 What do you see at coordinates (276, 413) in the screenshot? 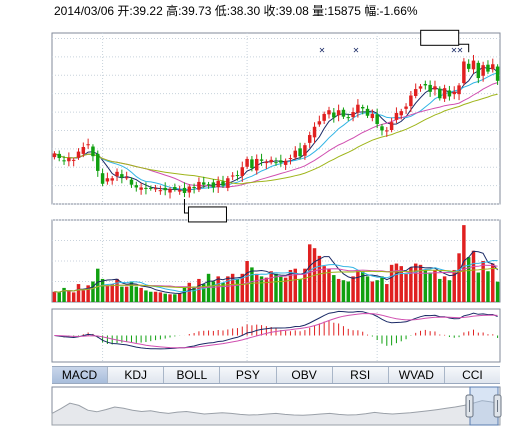
I see `navigator-area` at bounding box center [276, 413].